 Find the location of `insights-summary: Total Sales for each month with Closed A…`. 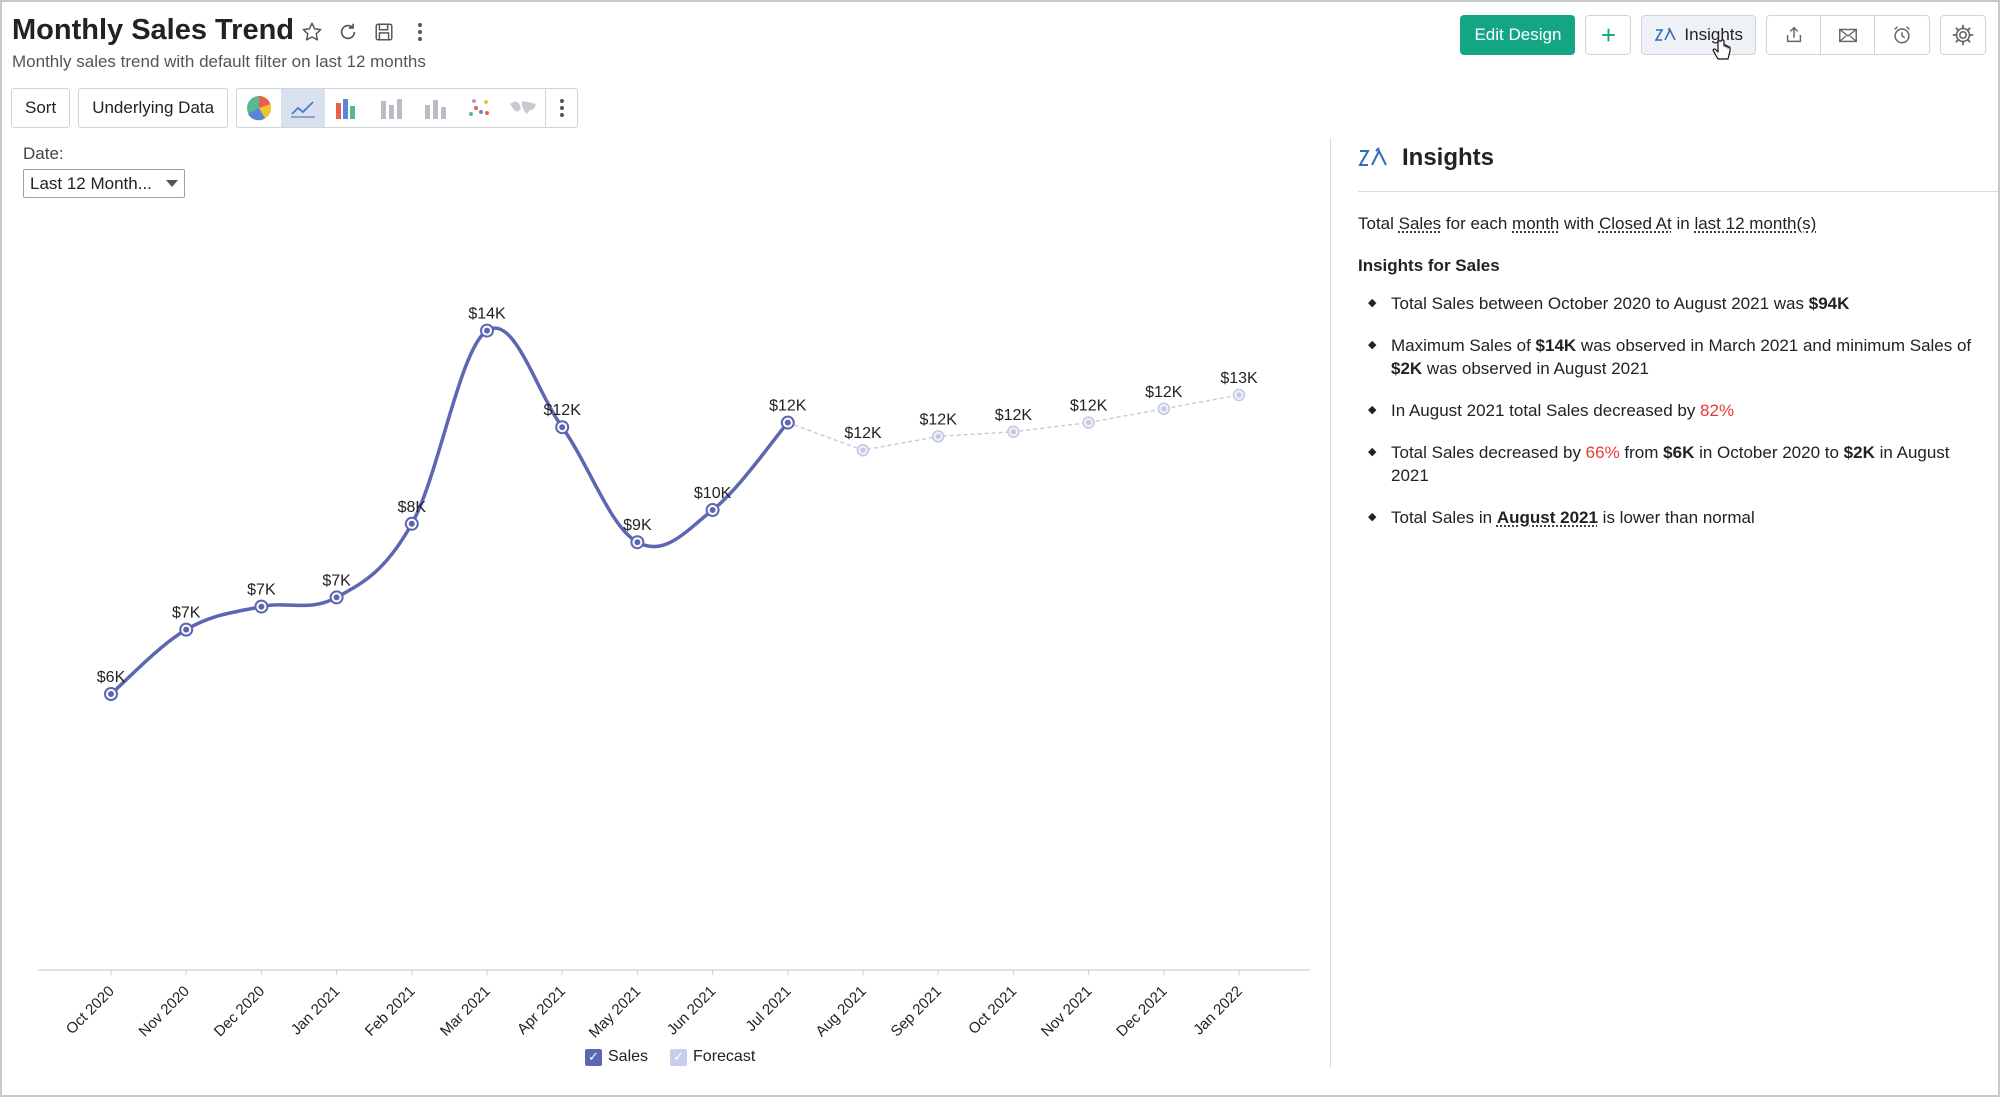

insights-summary: Total Sales for each month with Closed A… is located at coordinates (1587, 224).